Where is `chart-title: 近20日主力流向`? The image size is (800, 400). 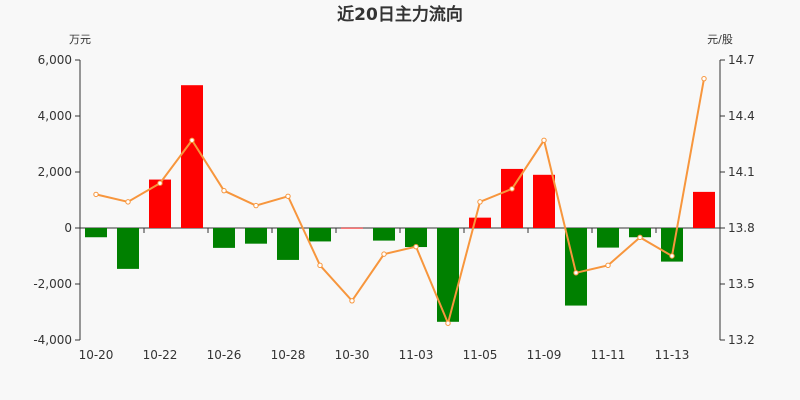
chart-title: 近20日主力流向 is located at coordinates (400, 14).